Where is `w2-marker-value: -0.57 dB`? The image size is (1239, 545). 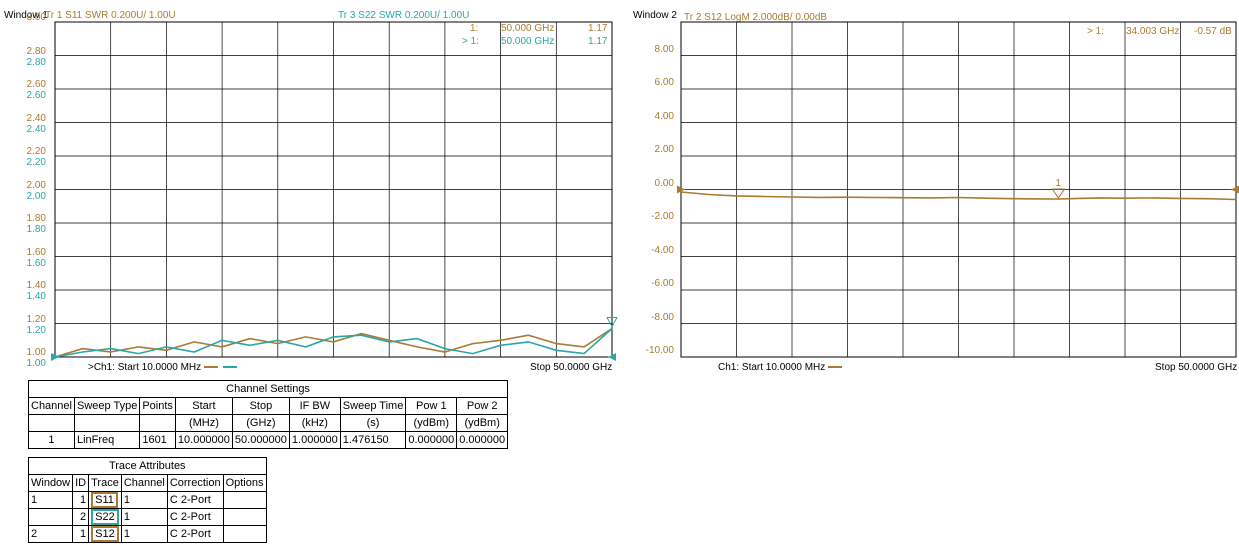 w2-marker-value: -0.57 dB is located at coordinates (1213, 31).